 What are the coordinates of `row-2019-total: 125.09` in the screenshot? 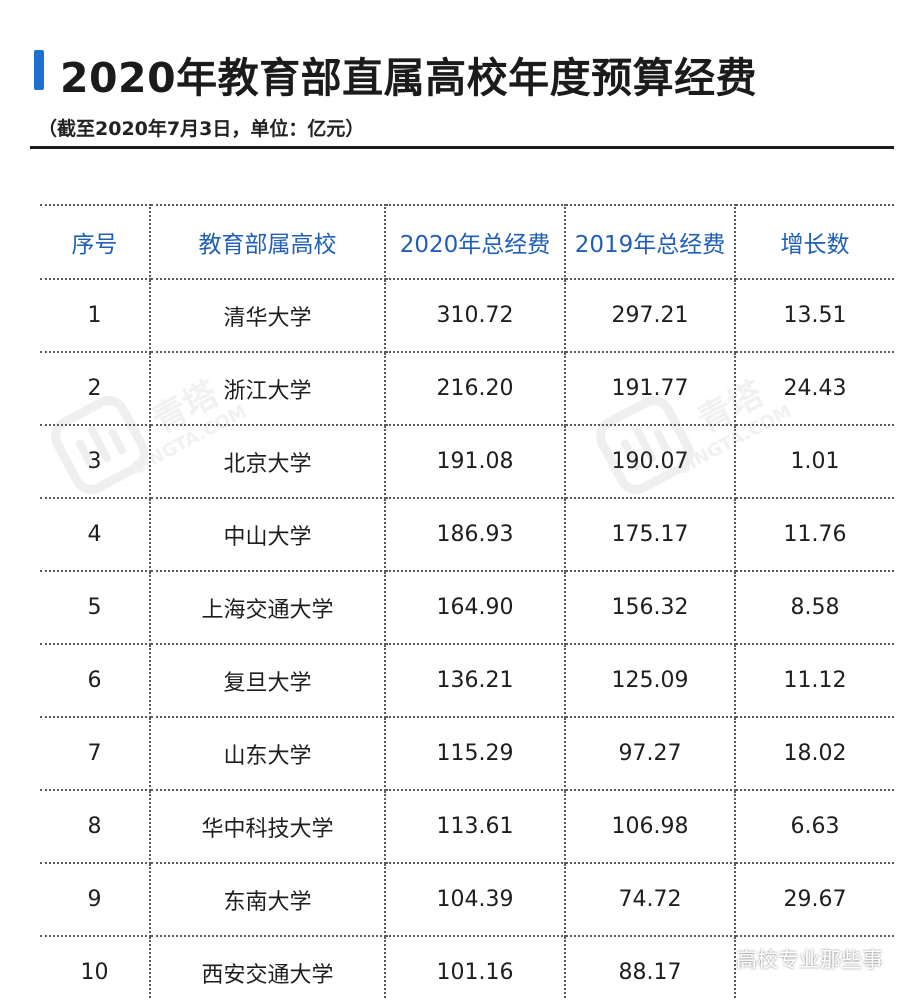 It's located at (650, 680).